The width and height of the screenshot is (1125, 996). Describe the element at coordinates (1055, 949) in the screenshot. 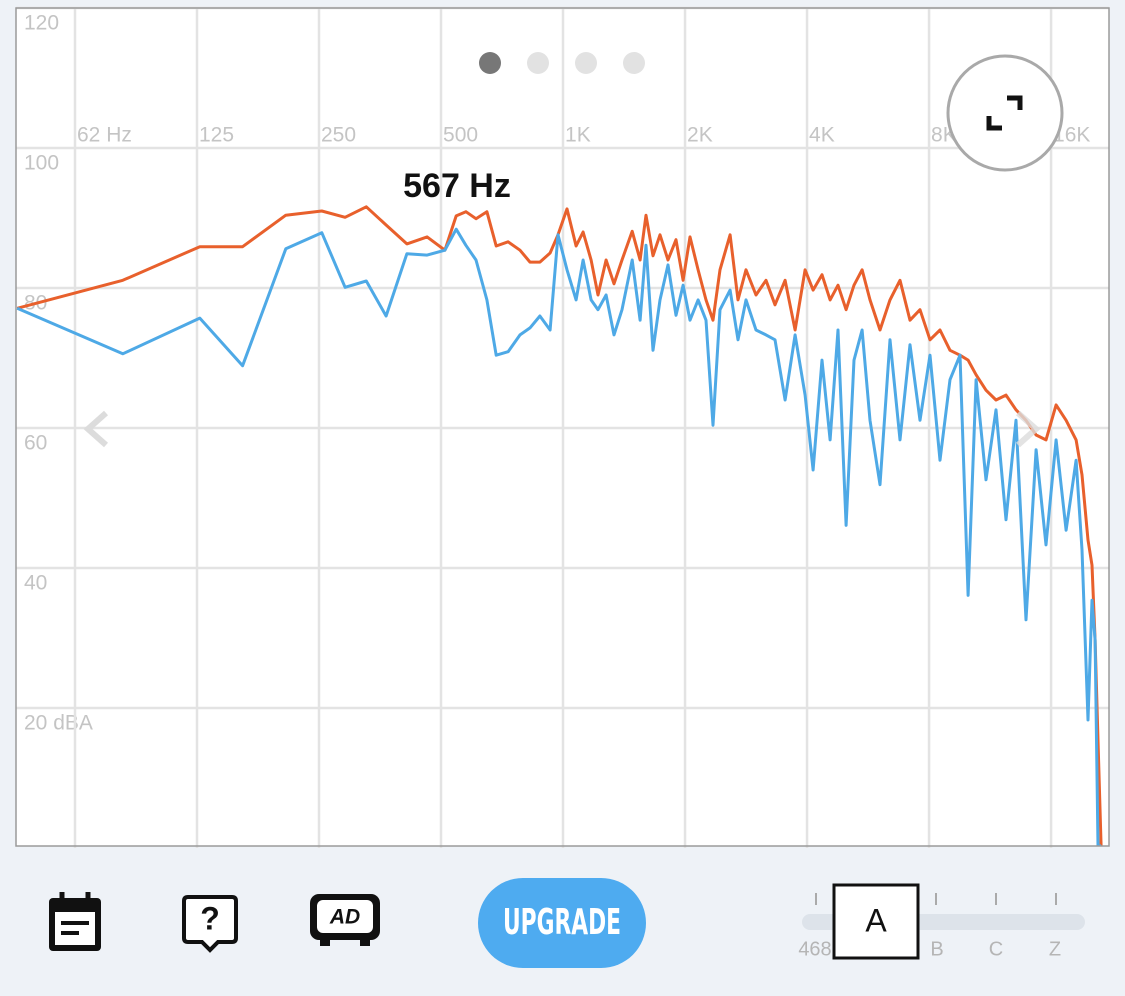

I see `weighting-option: Z` at that location.